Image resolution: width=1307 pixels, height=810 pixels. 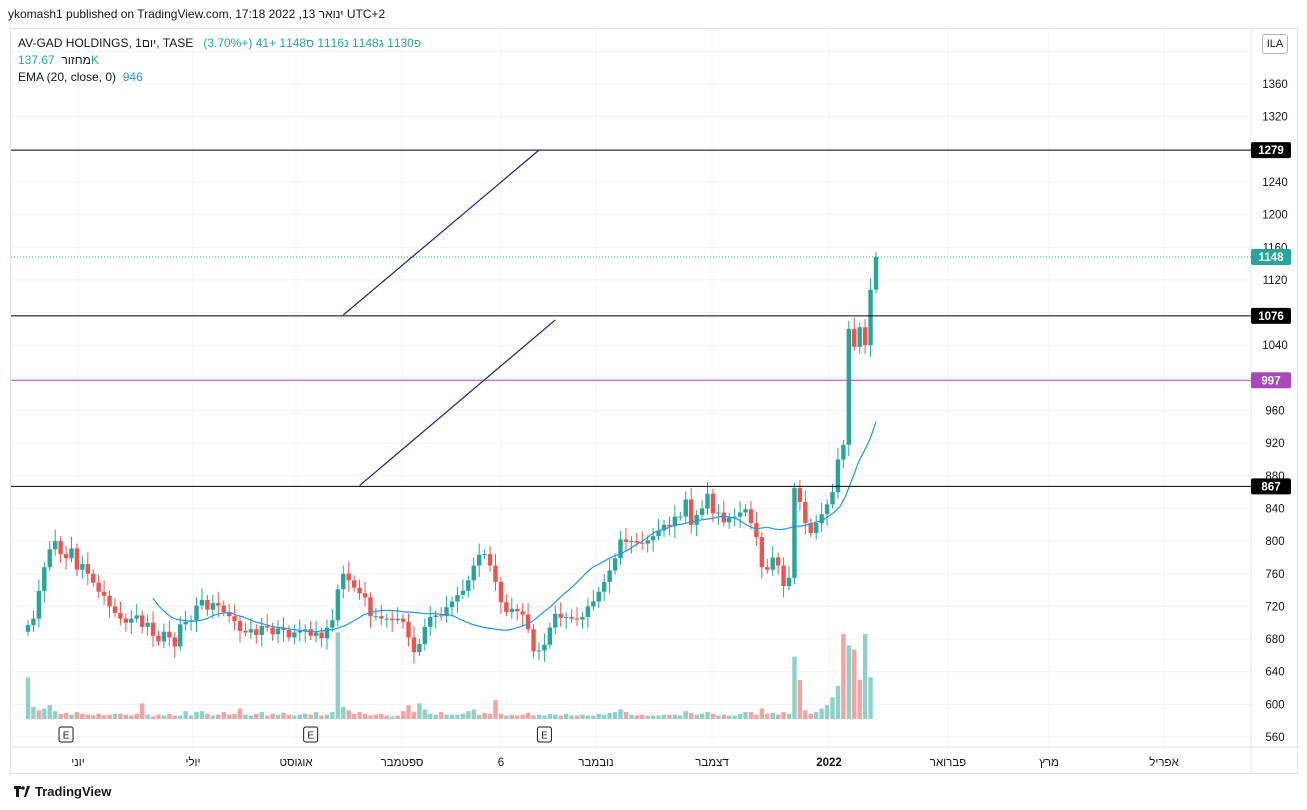 What do you see at coordinates (58, 60) in the screenshot?
I see `volume-value: 137.67K` at bounding box center [58, 60].